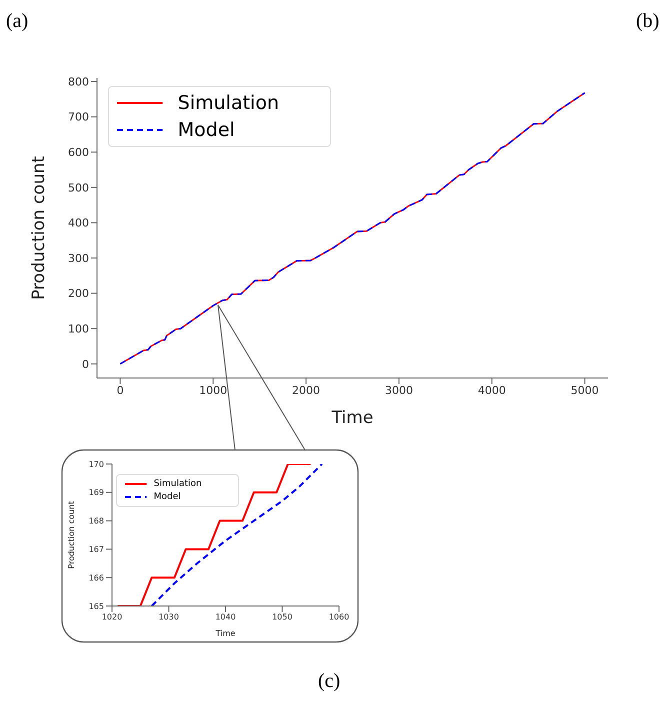 Image resolution: width=663 pixels, height=711 pixels. I want to click on y-tick-label: 100, so click(78, 329).